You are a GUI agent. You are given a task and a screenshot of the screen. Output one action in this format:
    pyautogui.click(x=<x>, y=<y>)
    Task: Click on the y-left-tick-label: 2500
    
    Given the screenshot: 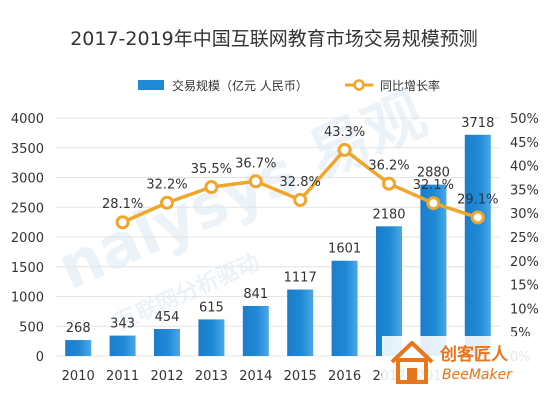 What is the action you would take?
    pyautogui.click(x=27, y=208)
    